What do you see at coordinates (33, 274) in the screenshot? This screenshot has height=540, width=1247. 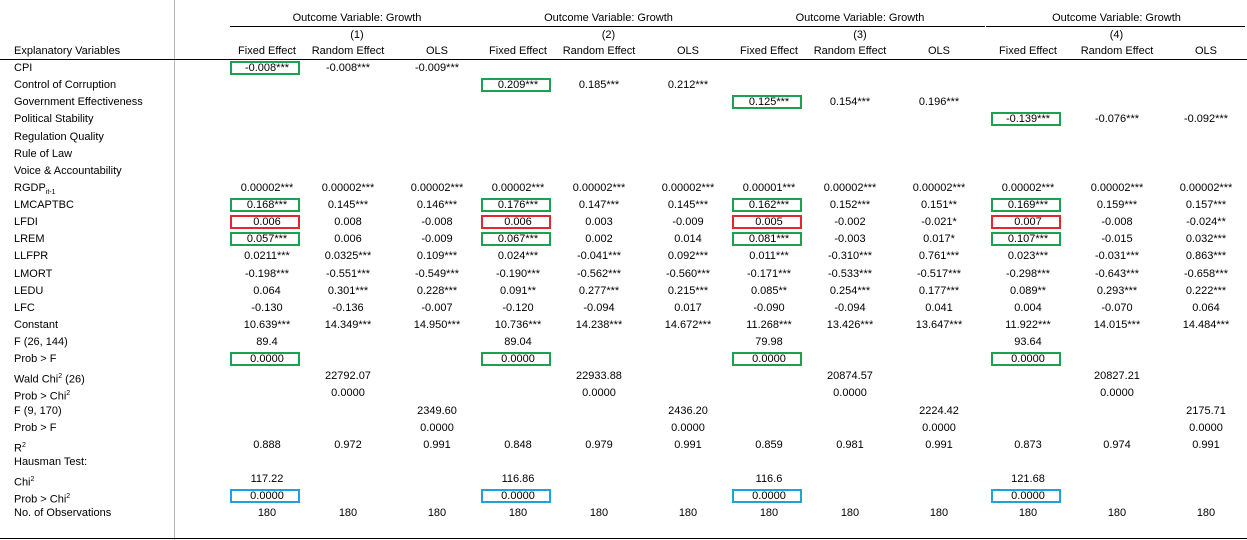 I see `row-label: LMORT` at bounding box center [33, 274].